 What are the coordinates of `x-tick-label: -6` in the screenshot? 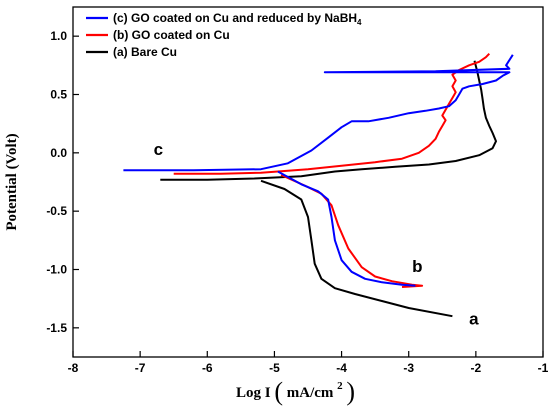 It's located at (207, 368).